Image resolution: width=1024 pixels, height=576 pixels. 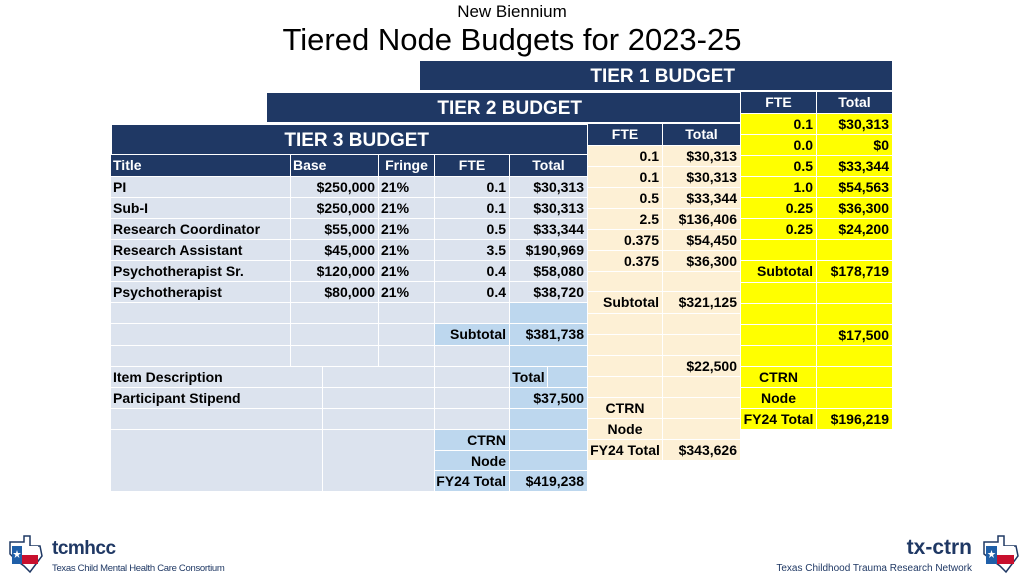 I want to click on tier3-col-fringe: Fringe, so click(x=407, y=166).